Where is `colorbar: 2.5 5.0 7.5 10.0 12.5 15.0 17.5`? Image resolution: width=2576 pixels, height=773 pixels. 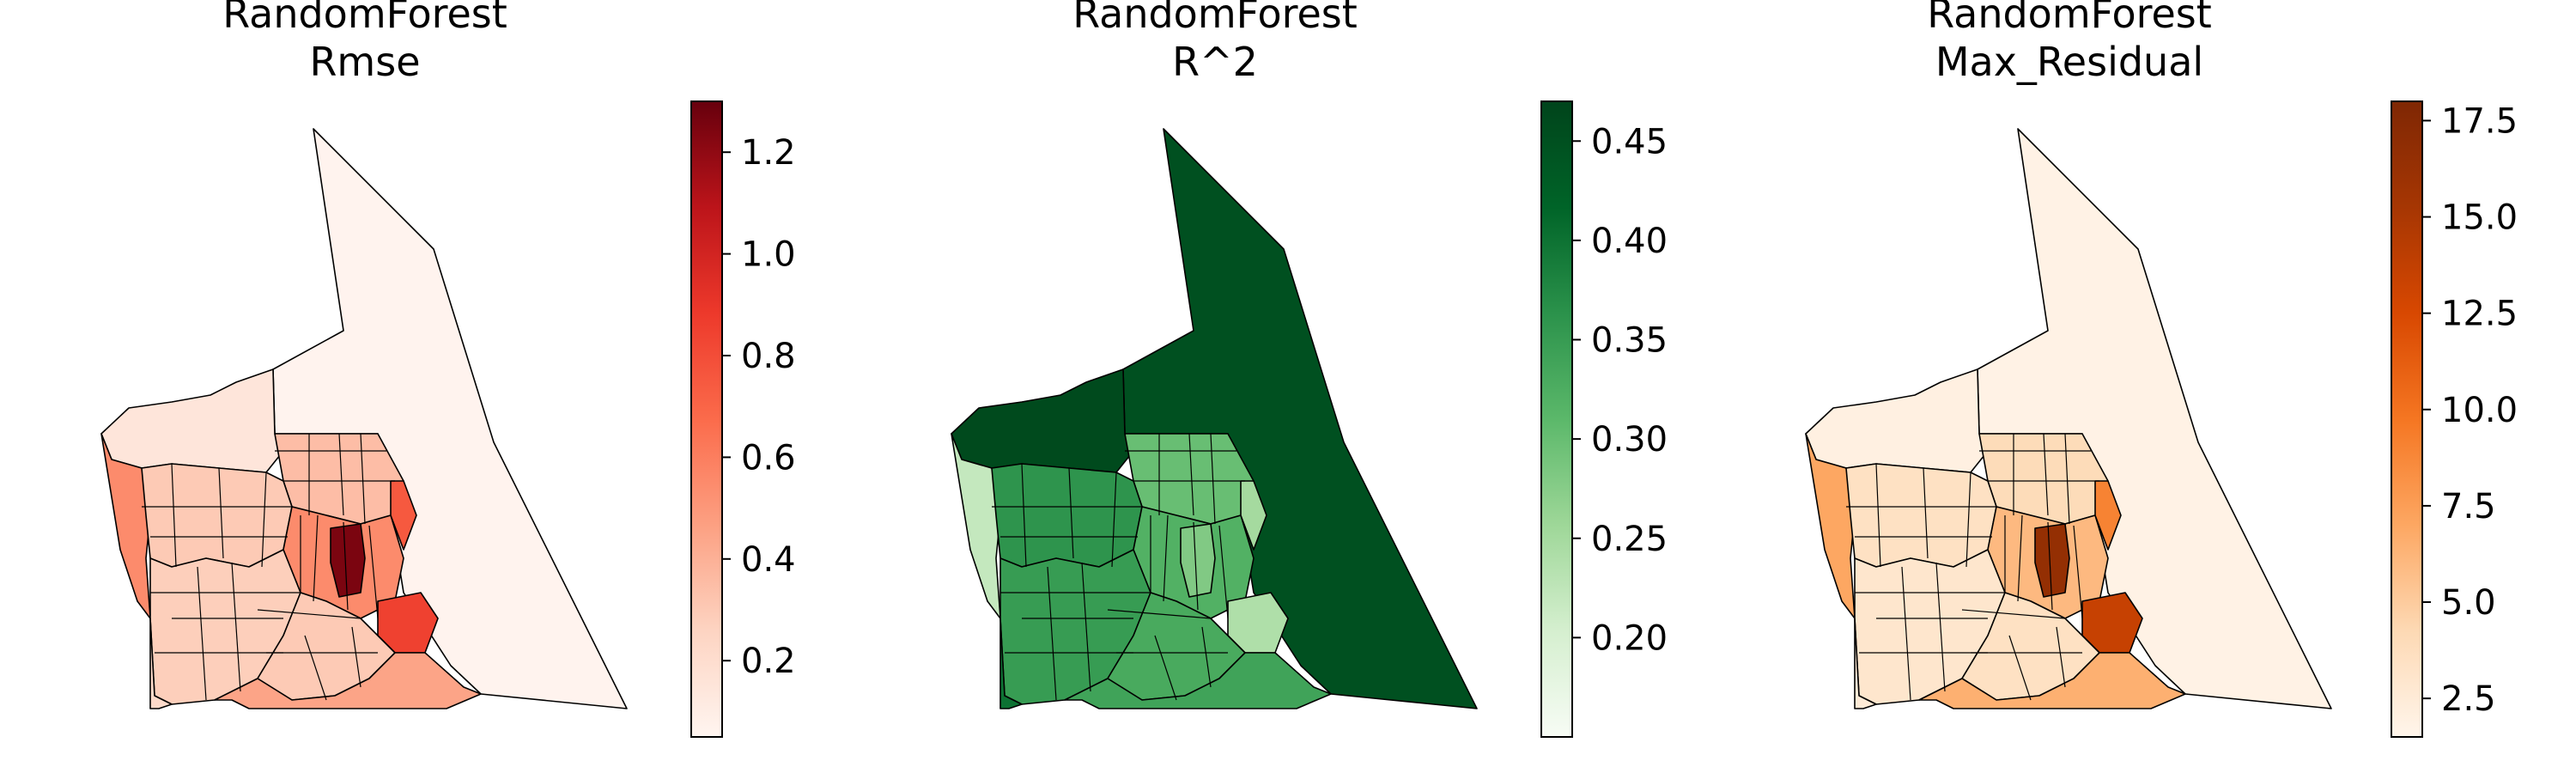 colorbar: 2.5 5.0 7.5 10.0 12.5 15.0 17.5 is located at coordinates (2455, 419).